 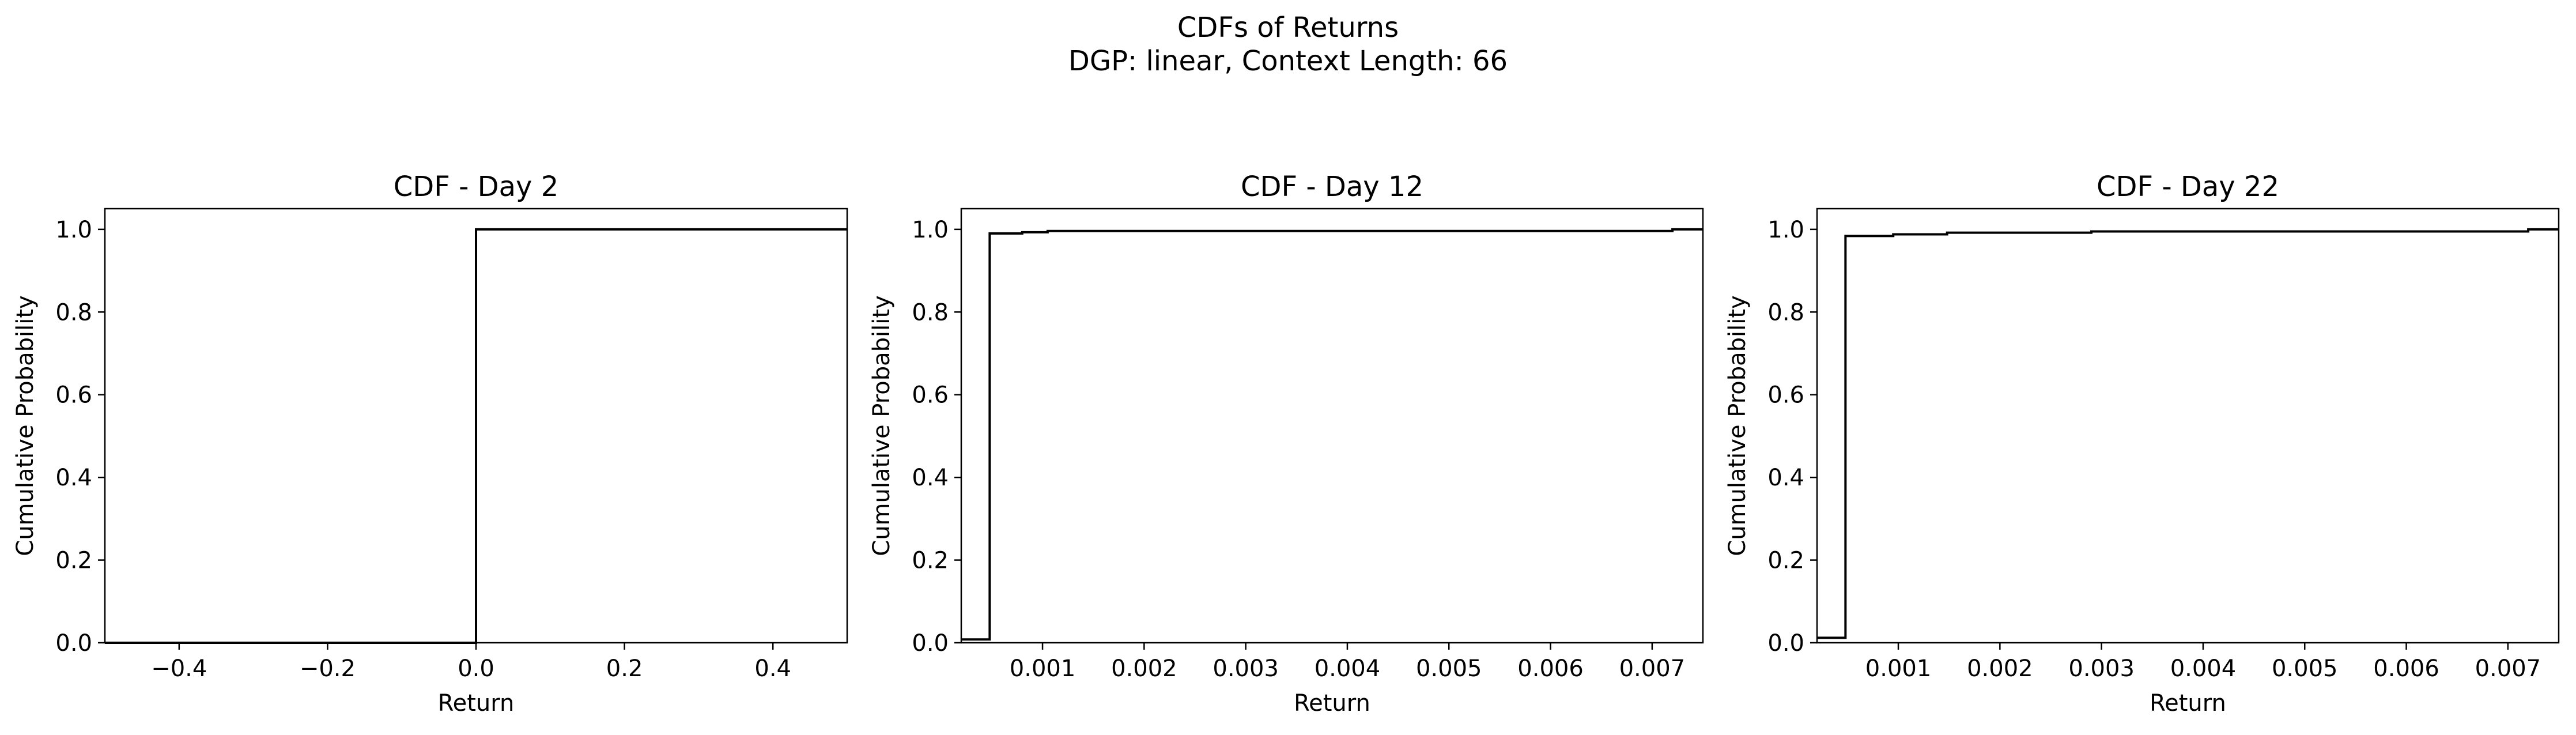 What do you see at coordinates (624, 668) in the screenshot?
I see `x-tick-label: 0.2` at bounding box center [624, 668].